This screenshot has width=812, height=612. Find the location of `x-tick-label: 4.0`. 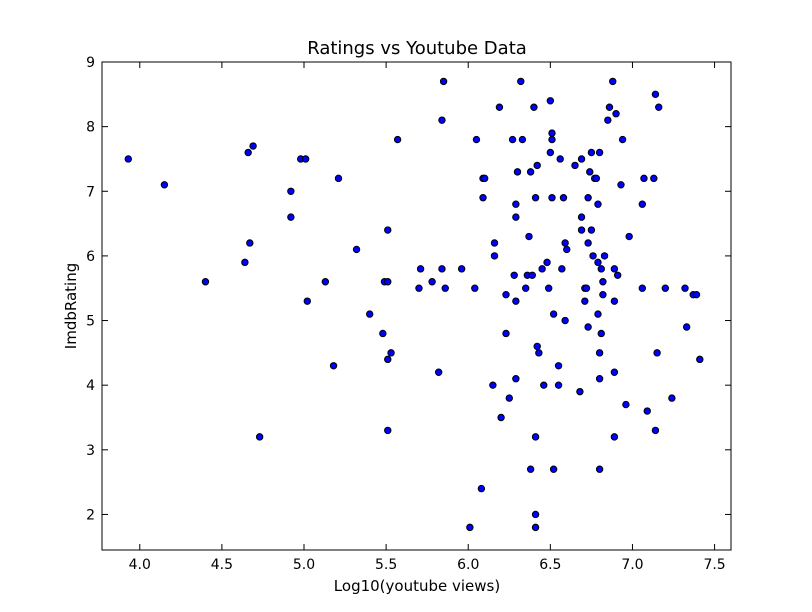

x-tick-label: 4.0 is located at coordinates (140, 565).